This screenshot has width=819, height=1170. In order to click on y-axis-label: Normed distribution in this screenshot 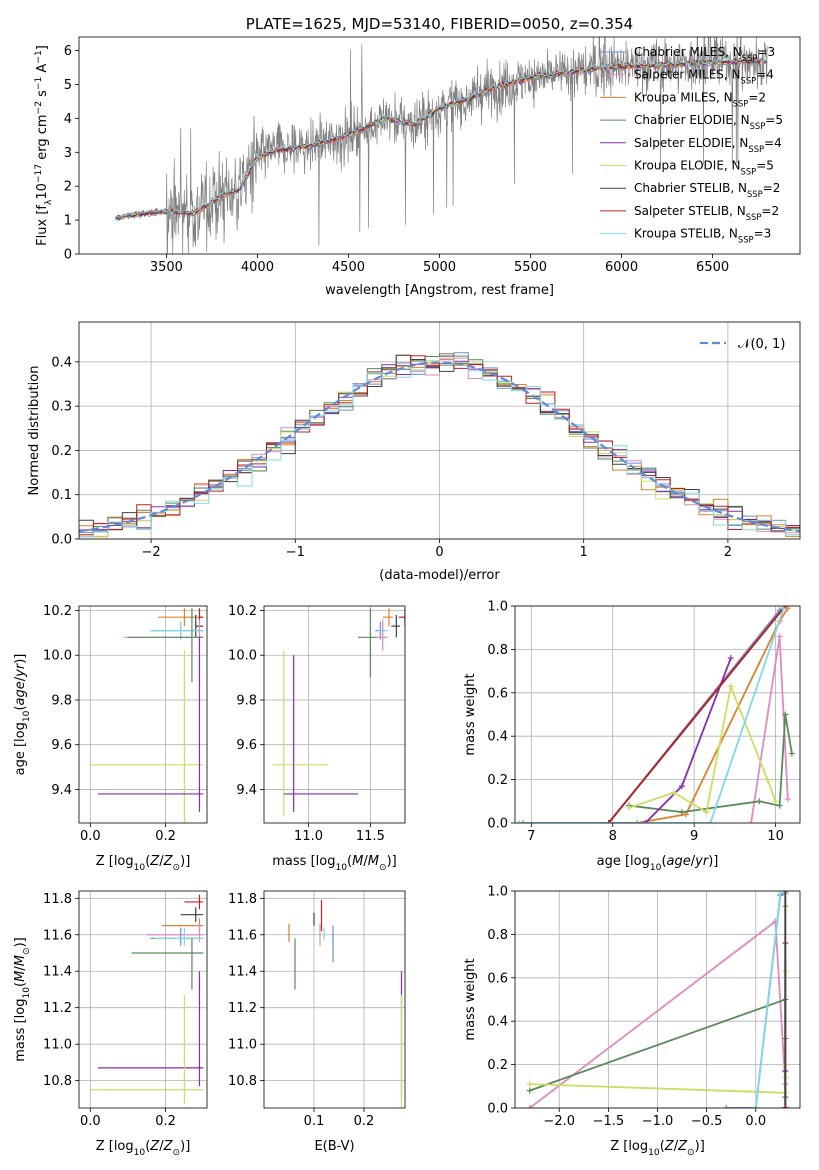, I will do `click(34, 431)`.